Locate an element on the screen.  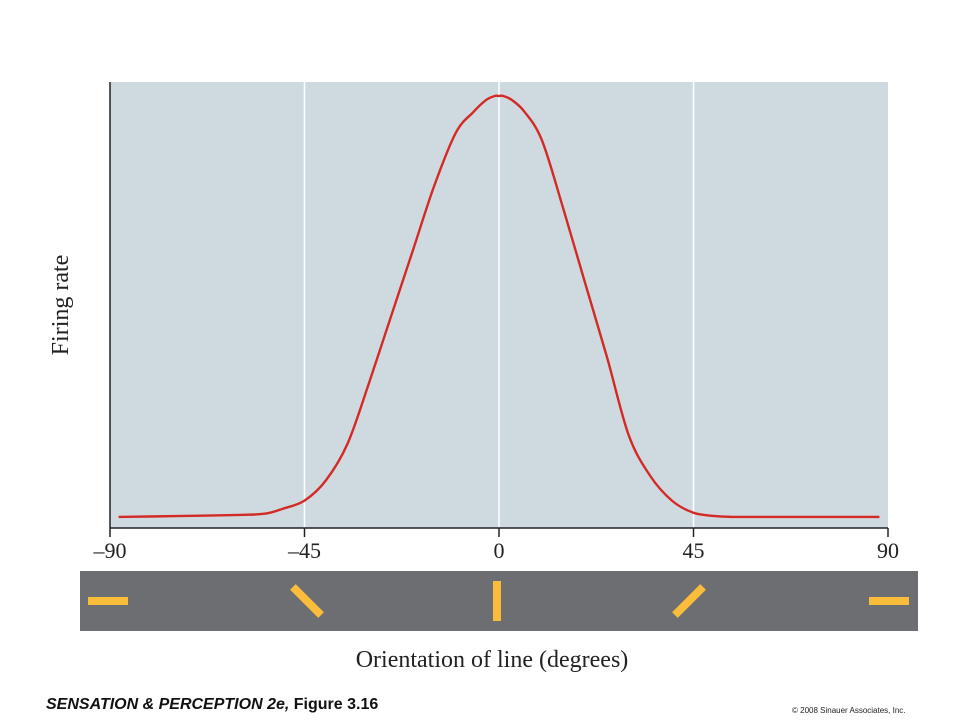
x-tick-label: 45 is located at coordinates (694, 550).